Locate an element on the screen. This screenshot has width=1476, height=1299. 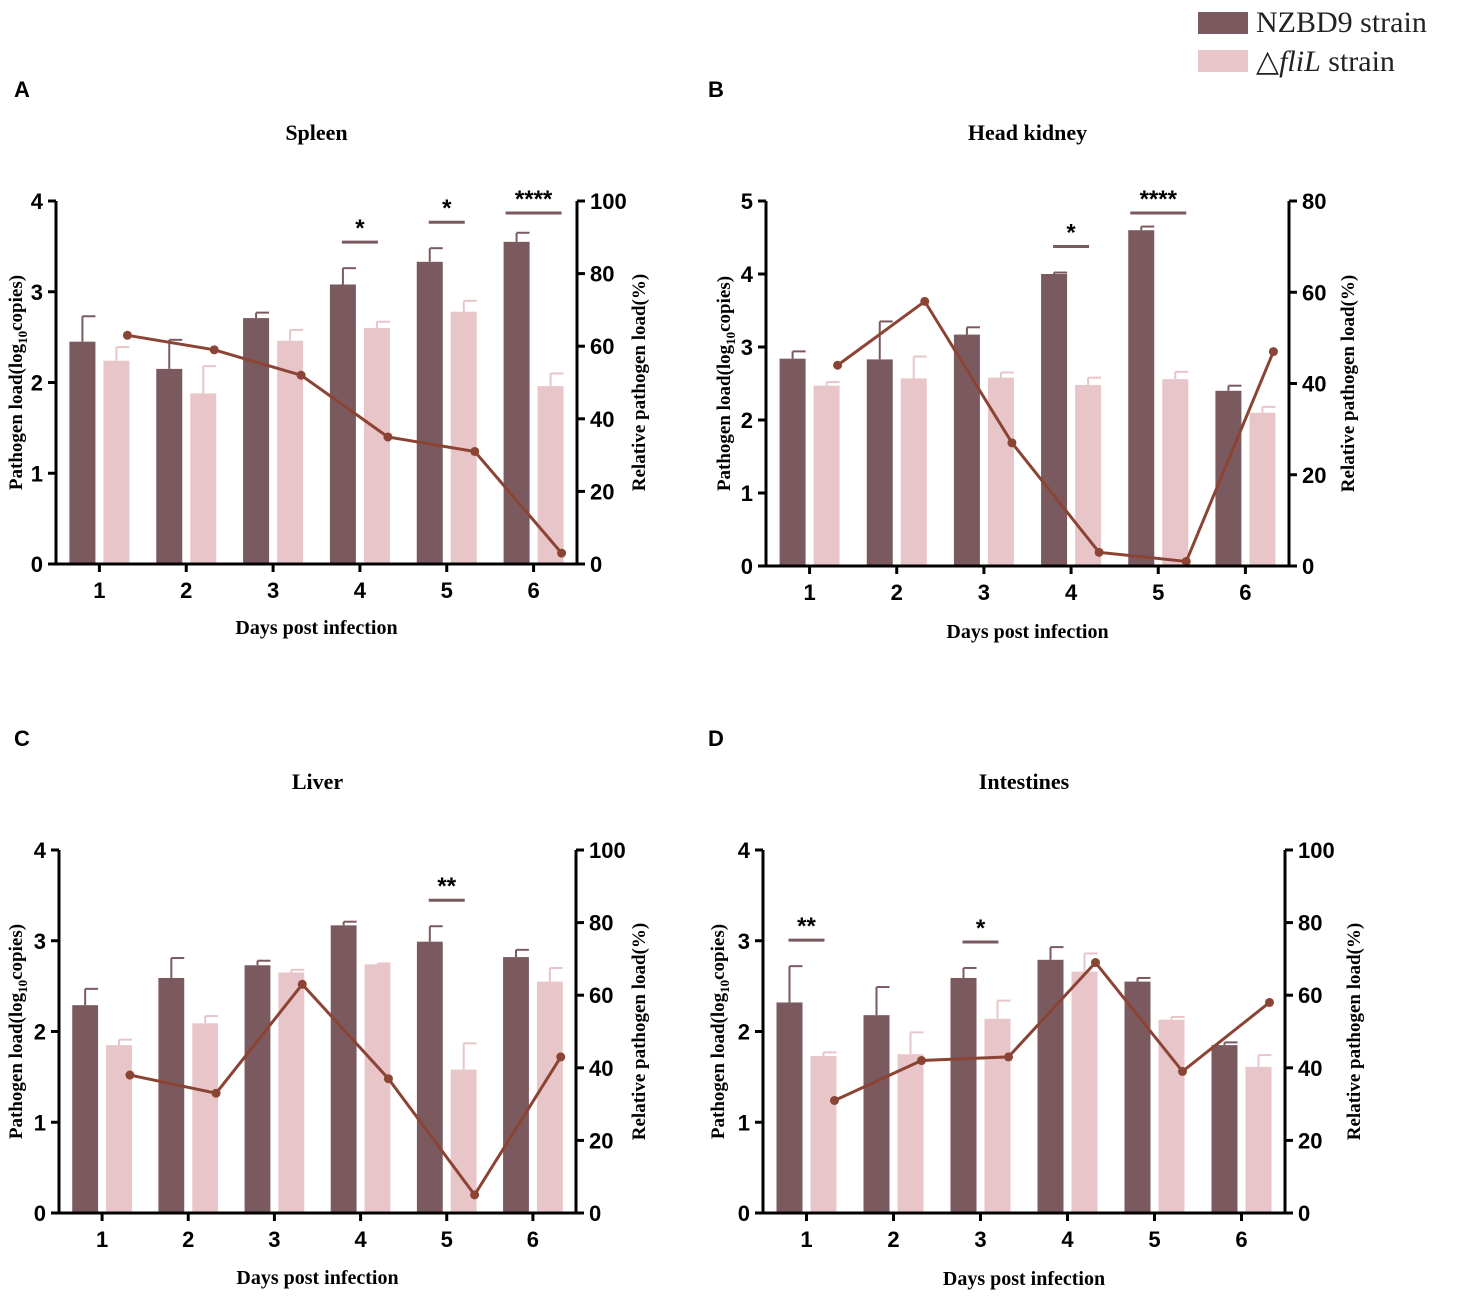
chart-title: Head kidney is located at coordinates (1027, 132).